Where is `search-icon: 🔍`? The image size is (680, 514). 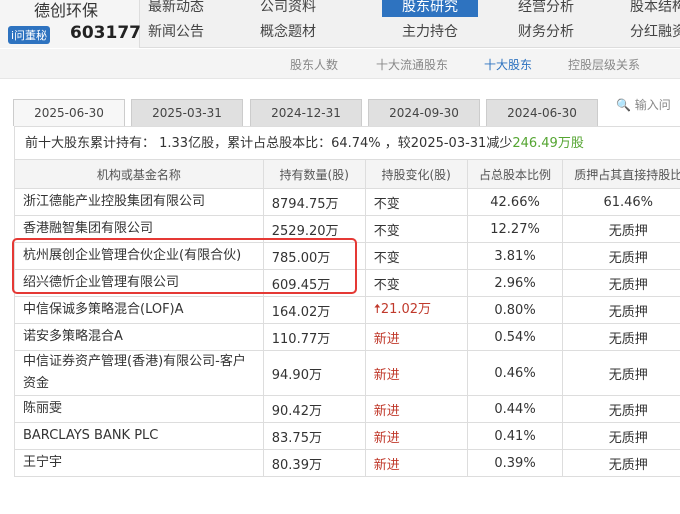 search-icon: 🔍 is located at coordinates (623, 105).